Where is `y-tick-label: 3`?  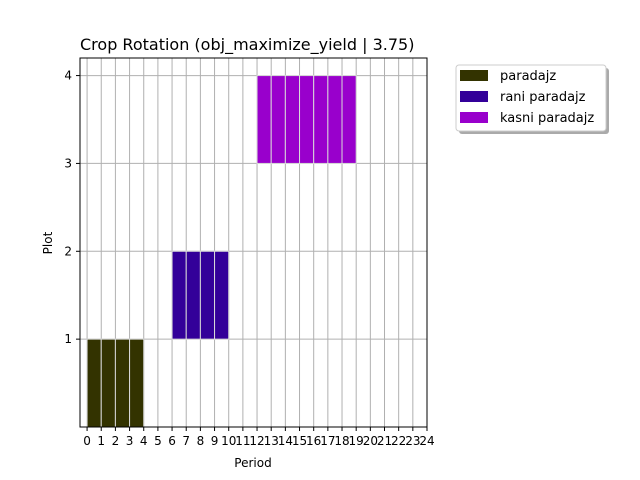 y-tick-label: 3 is located at coordinates (68, 163).